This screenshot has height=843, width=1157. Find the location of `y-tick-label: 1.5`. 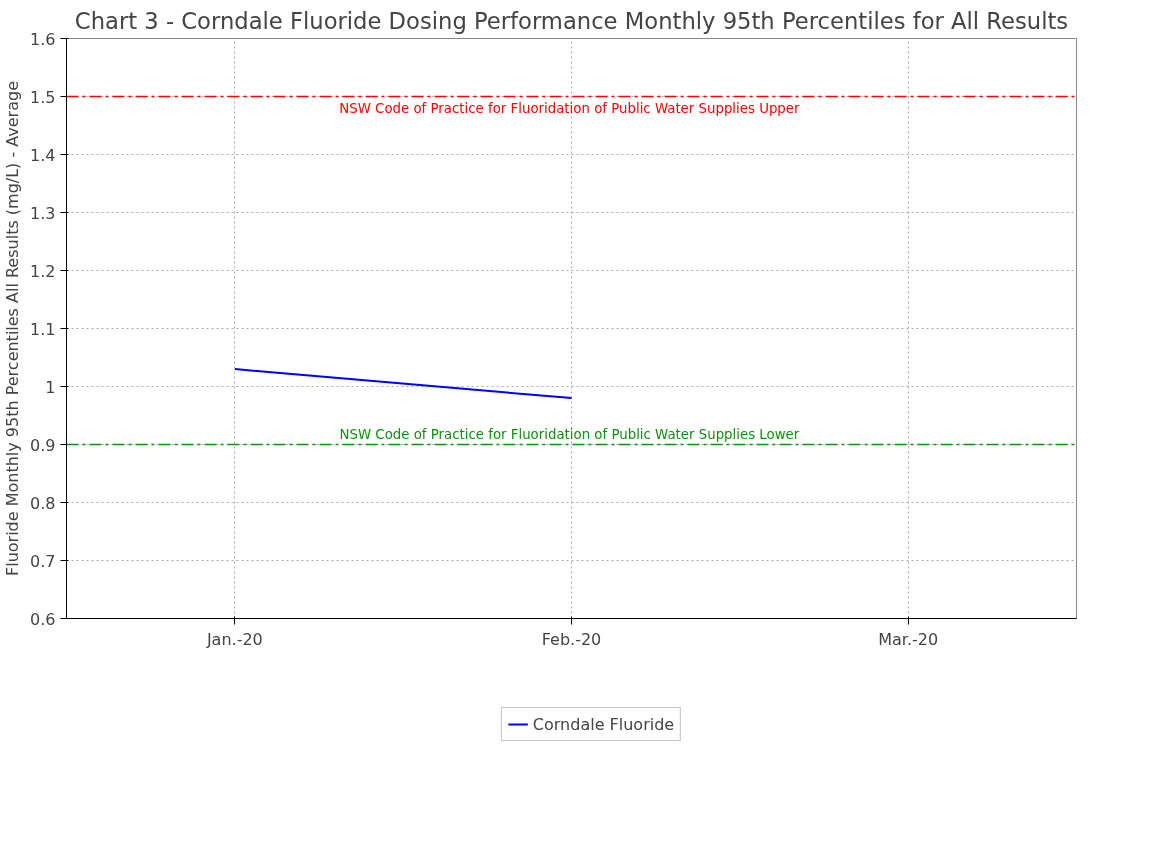

y-tick-label: 1.5 is located at coordinates (43, 97).